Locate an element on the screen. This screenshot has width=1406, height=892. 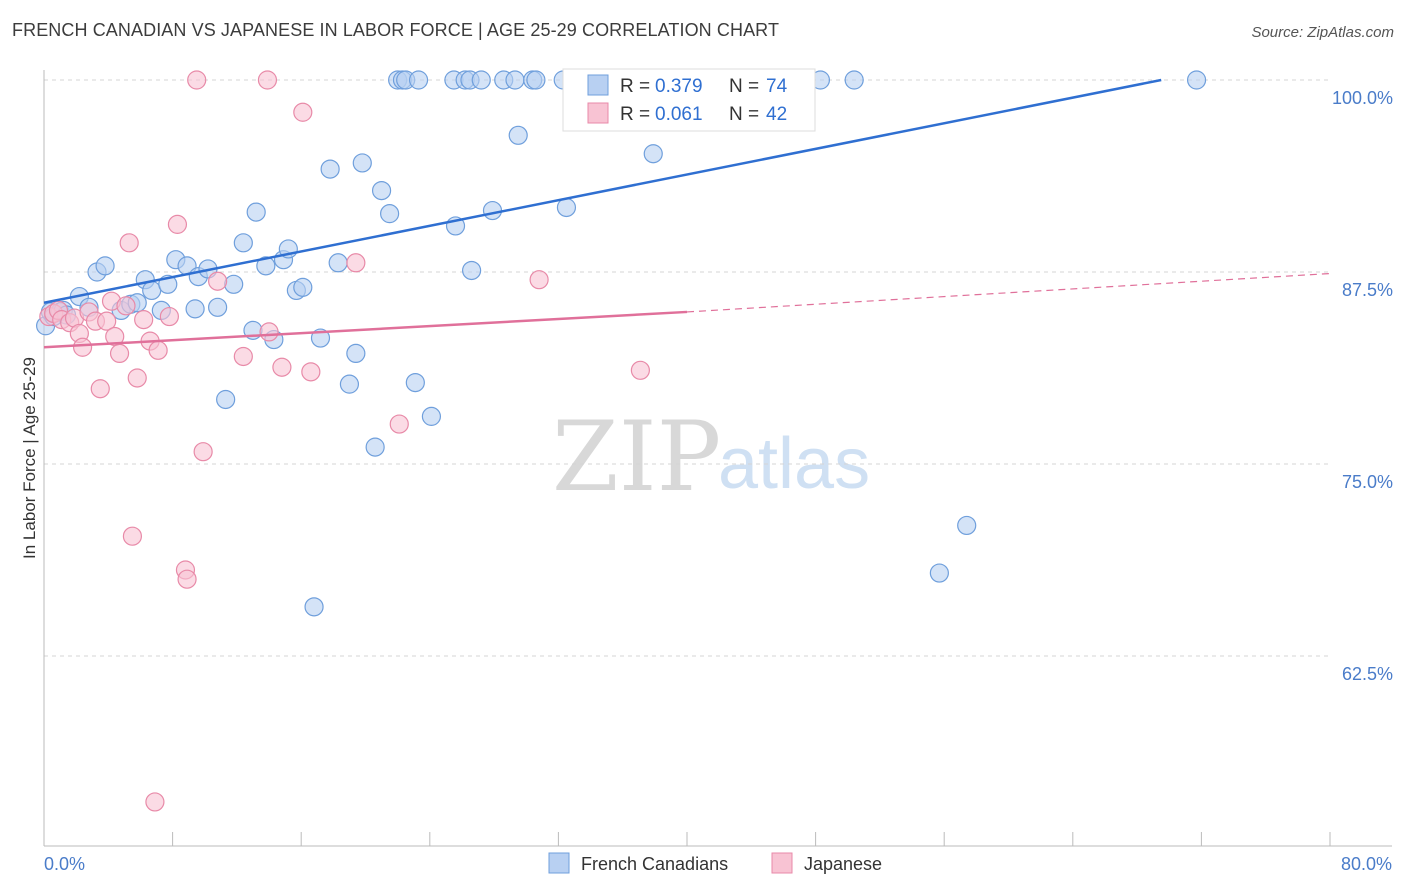
watermark: ZIP atlas is located at coordinates (711, 457).